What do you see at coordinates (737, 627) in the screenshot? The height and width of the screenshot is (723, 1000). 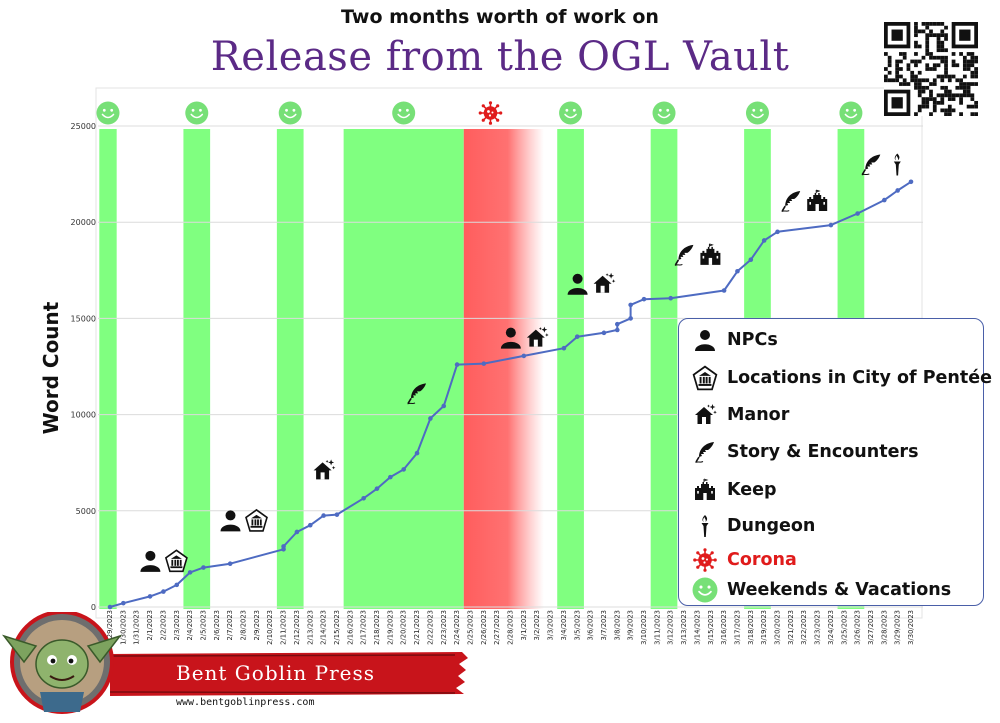 I see `x-tick-label: 3/17/2023` at bounding box center [737, 627].